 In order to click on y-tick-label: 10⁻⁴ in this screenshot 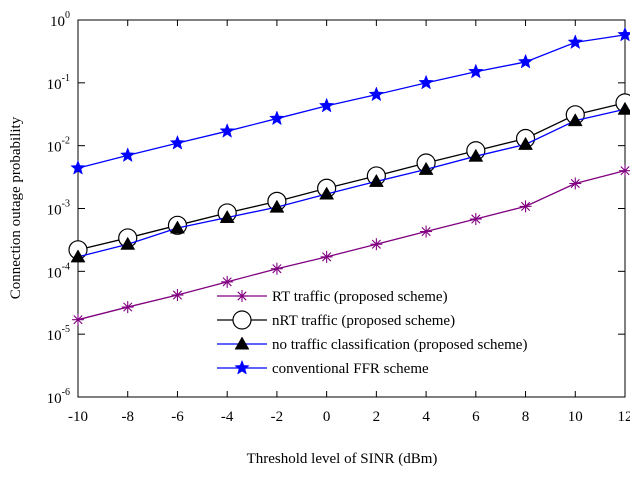, I will do `click(58, 271)`.